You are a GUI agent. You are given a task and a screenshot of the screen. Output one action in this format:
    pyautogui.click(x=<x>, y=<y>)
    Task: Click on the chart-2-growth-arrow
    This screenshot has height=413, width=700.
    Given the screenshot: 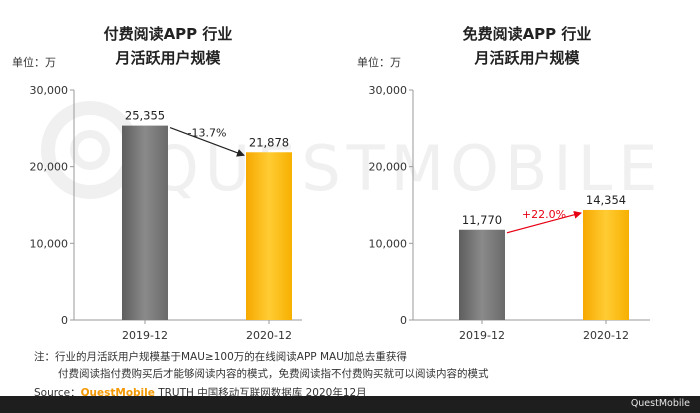 What is the action you would take?
    pyautogui.click(x=544, y=222)
    